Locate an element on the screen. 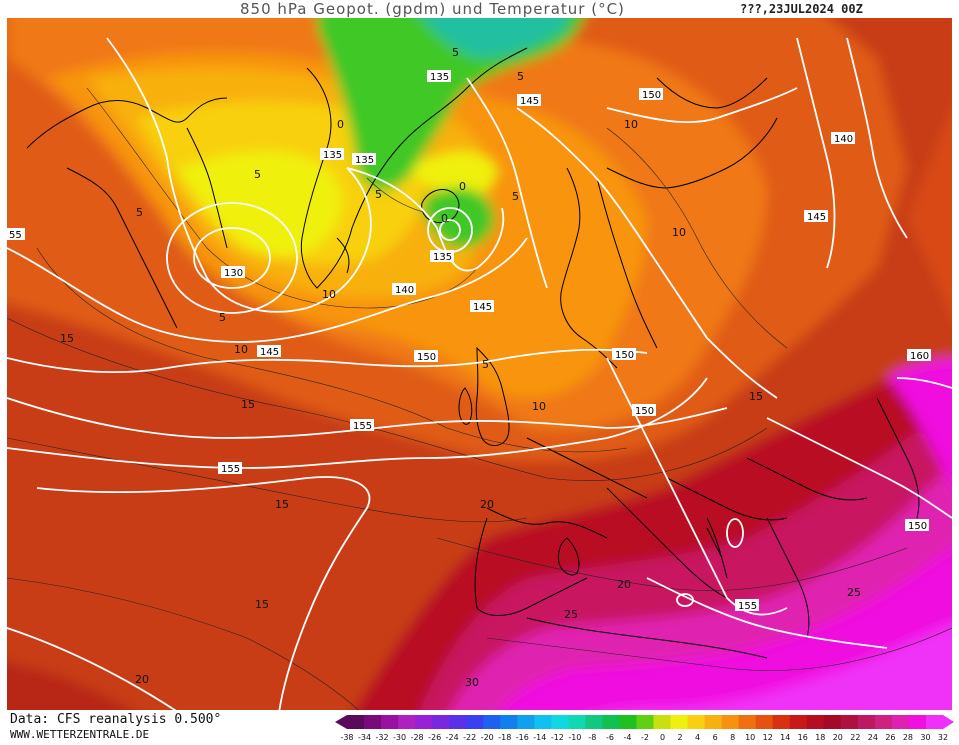 The height and width of the screenshot is (745, 959). legend-tick-label: 20 is located at coordinates (838, 737).